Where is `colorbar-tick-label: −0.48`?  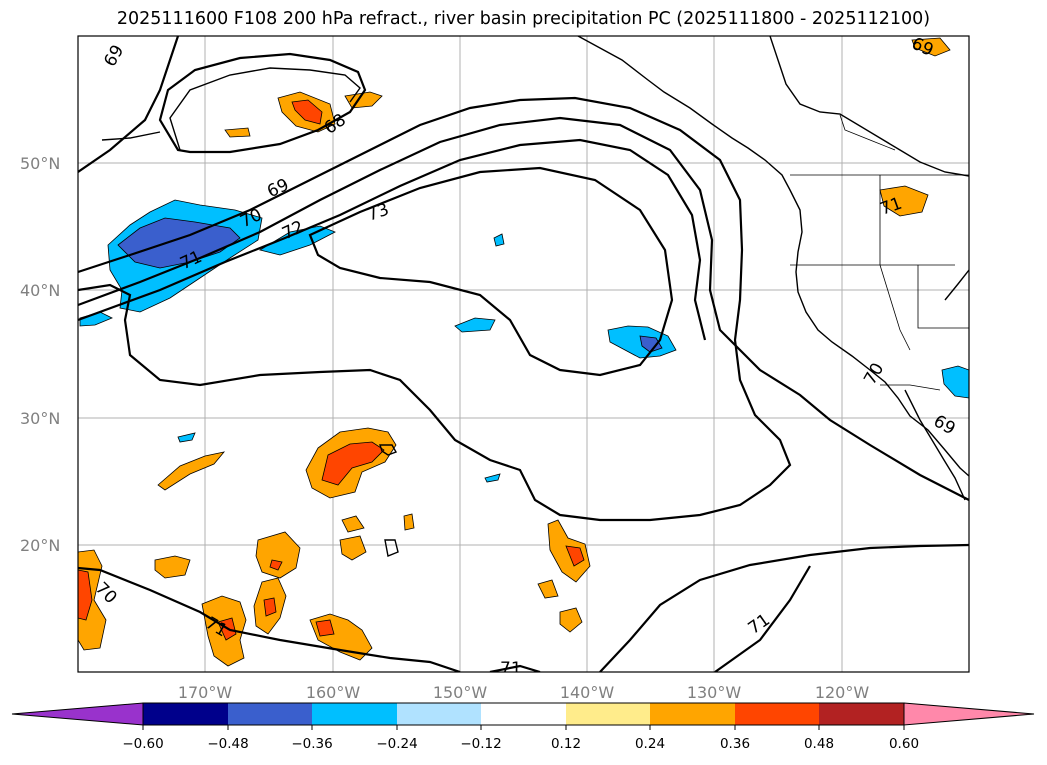 colorbar-tick-label: −0.48 is located at coordinates (227, 744).